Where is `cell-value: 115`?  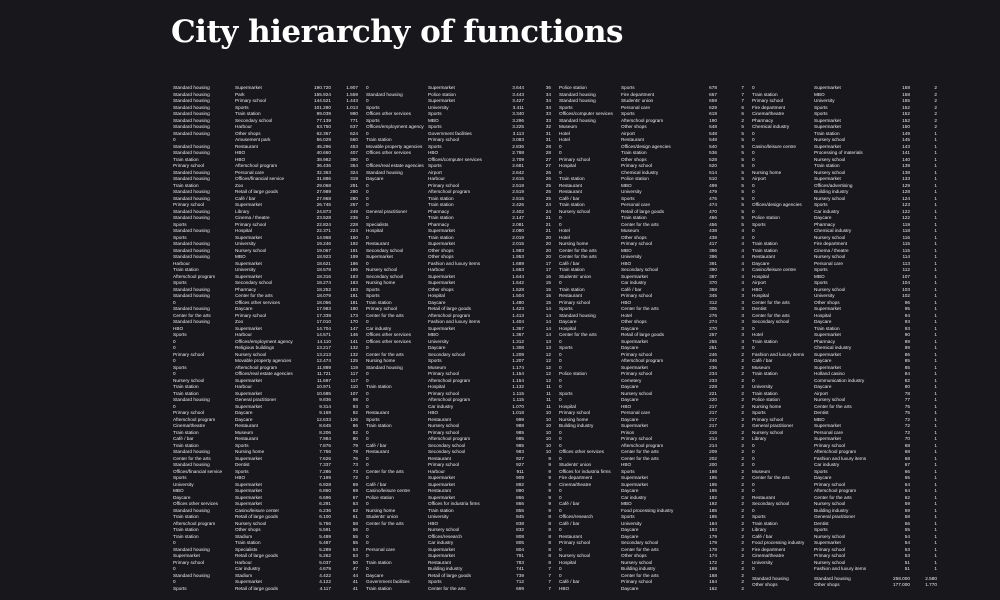 cell-value: 115 is located at coordinates (906, 243).